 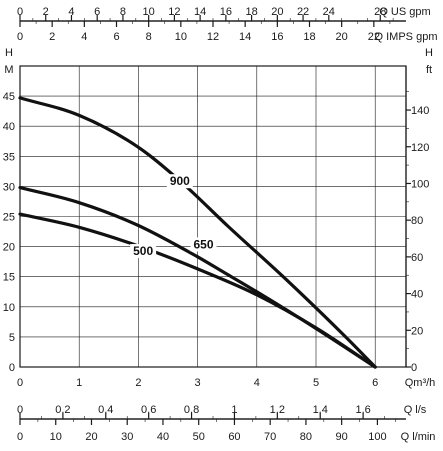 I want to click on curve-label-500: 500, so click(x=143, y=251).